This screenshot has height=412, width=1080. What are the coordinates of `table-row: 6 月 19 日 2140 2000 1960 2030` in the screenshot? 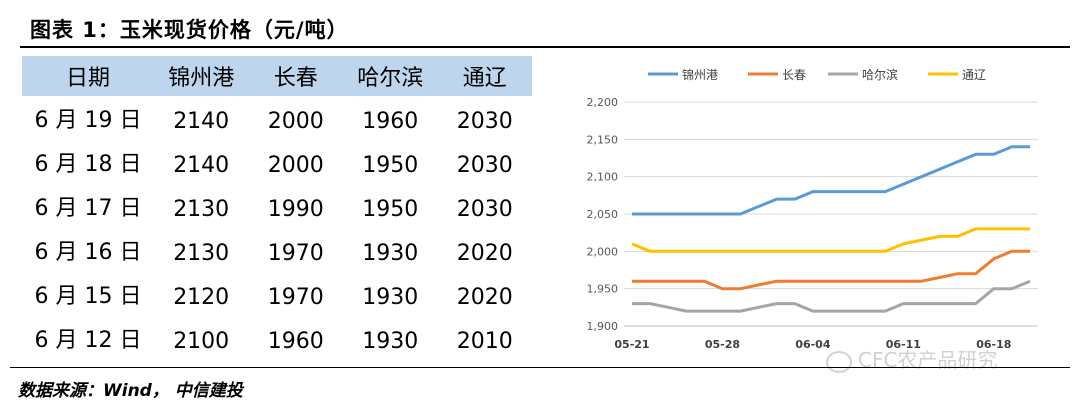 It's located at (277, 118).